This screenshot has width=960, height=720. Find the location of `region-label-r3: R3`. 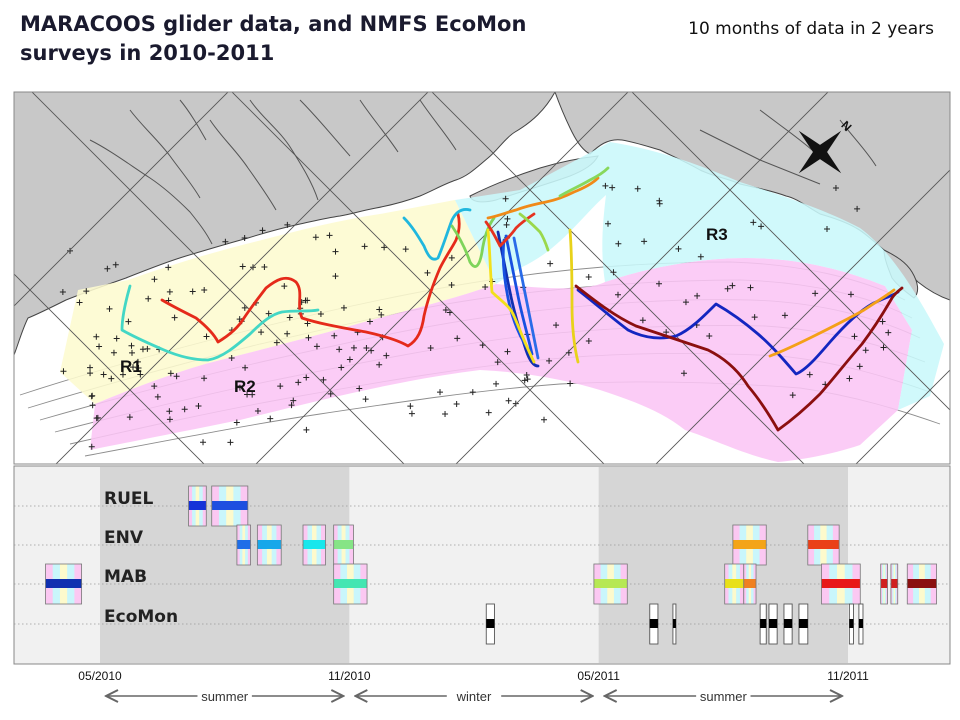

region-label-r3: R3 is located at coordinates (717, 234).